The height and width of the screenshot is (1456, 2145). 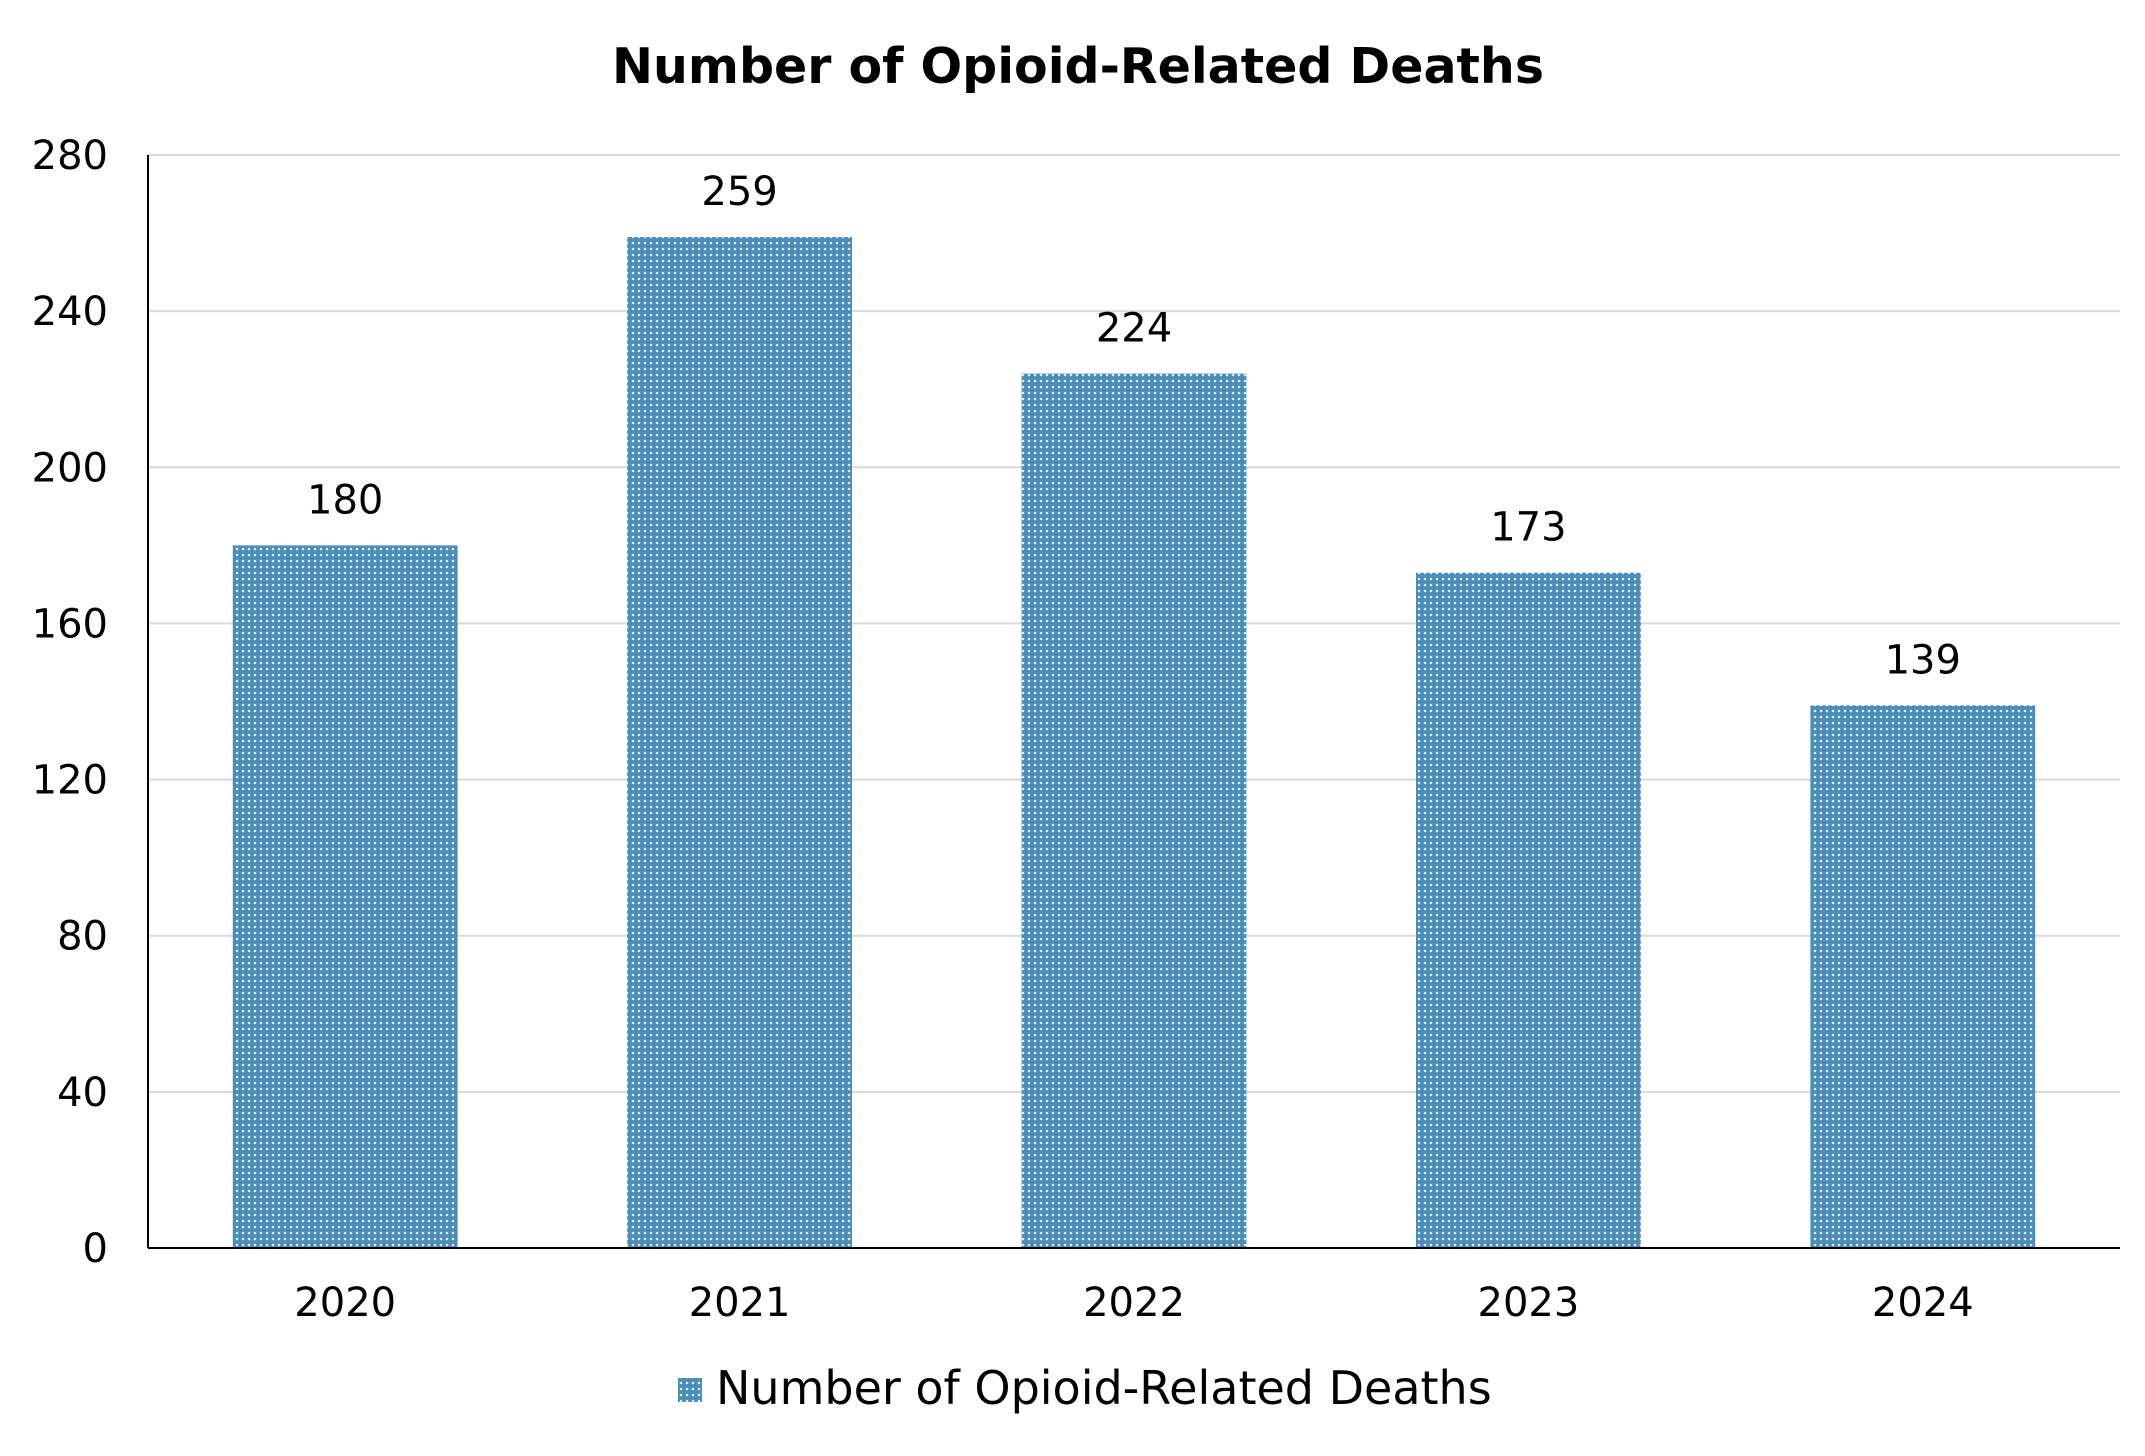 I want to click on data-label-2020: 180, so click(x=345, y=500).